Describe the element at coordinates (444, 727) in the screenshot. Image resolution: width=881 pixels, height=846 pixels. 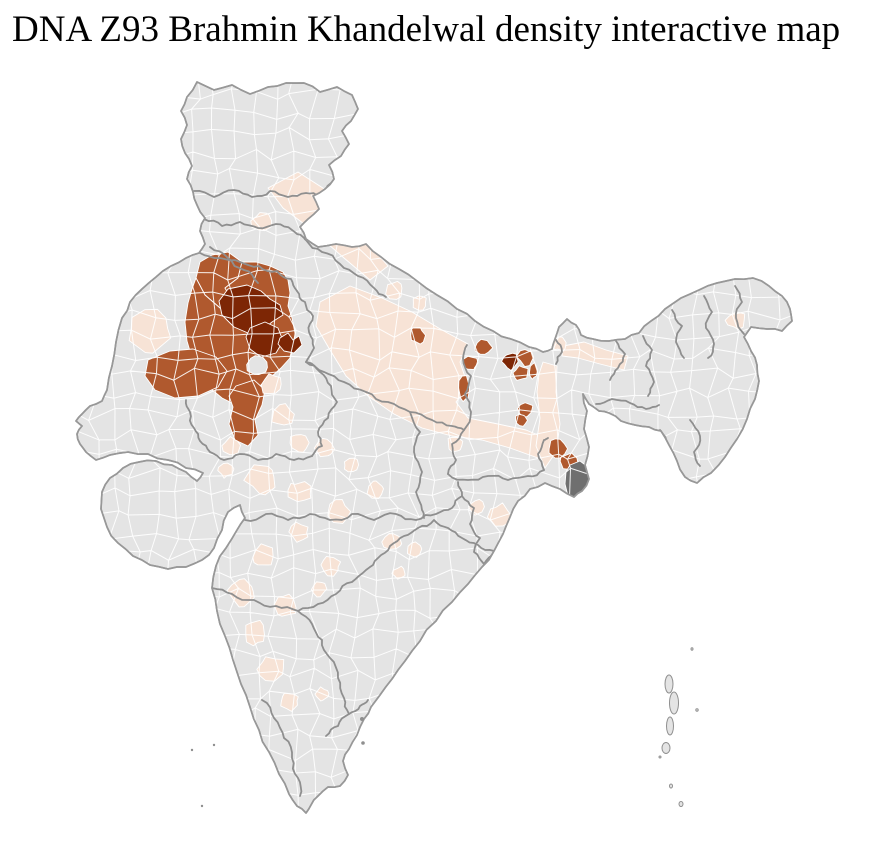
I see `islands` at that location.